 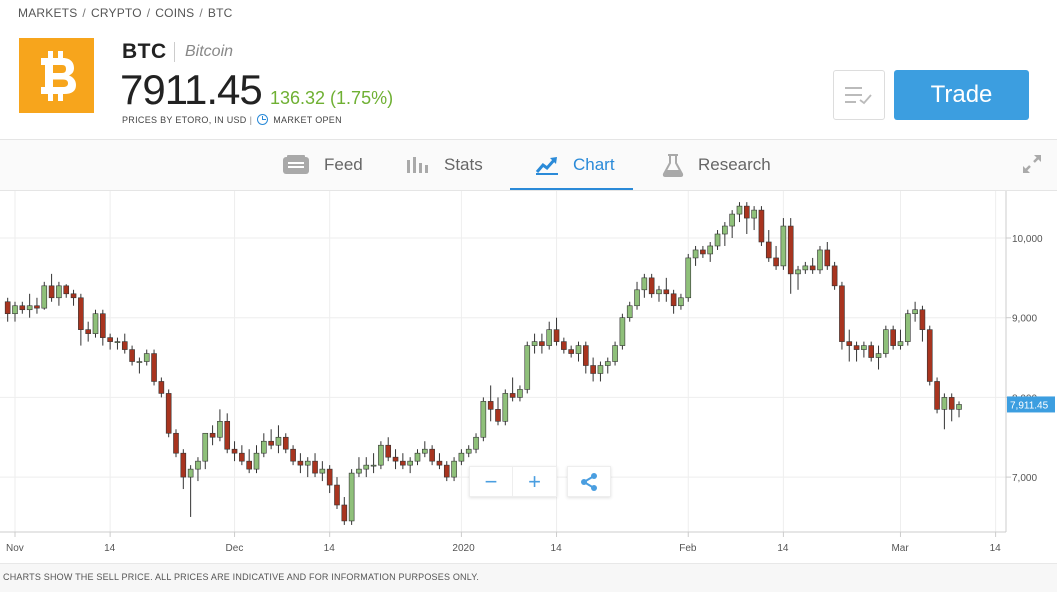 What do you see at coordinates (56, 75) in the screenshot?
I see `bitcoin-logo-icon` at bounding box center [56, 75].